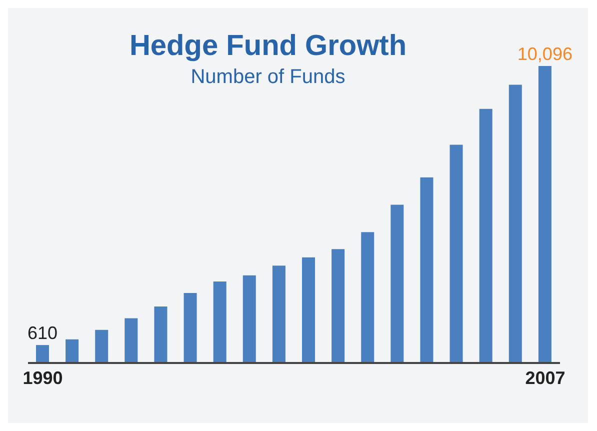 The height and width of the screenshot is (431, 597). I want to click on x-tick-label: 1990, so click(42, 378).